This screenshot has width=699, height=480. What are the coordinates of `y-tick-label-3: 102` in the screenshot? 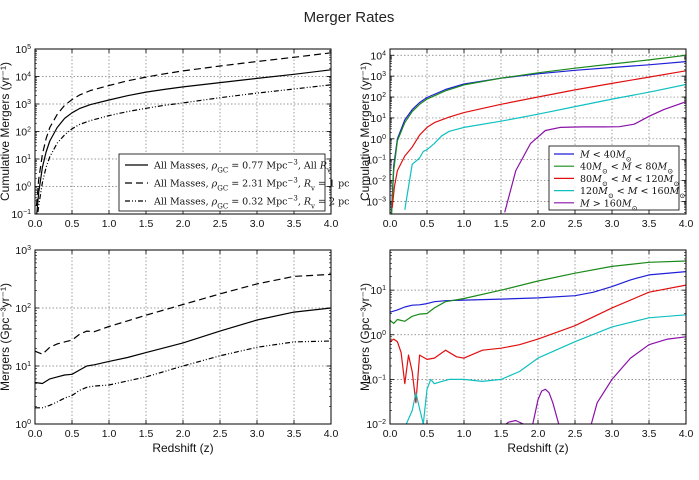 It's located at (23, 133).